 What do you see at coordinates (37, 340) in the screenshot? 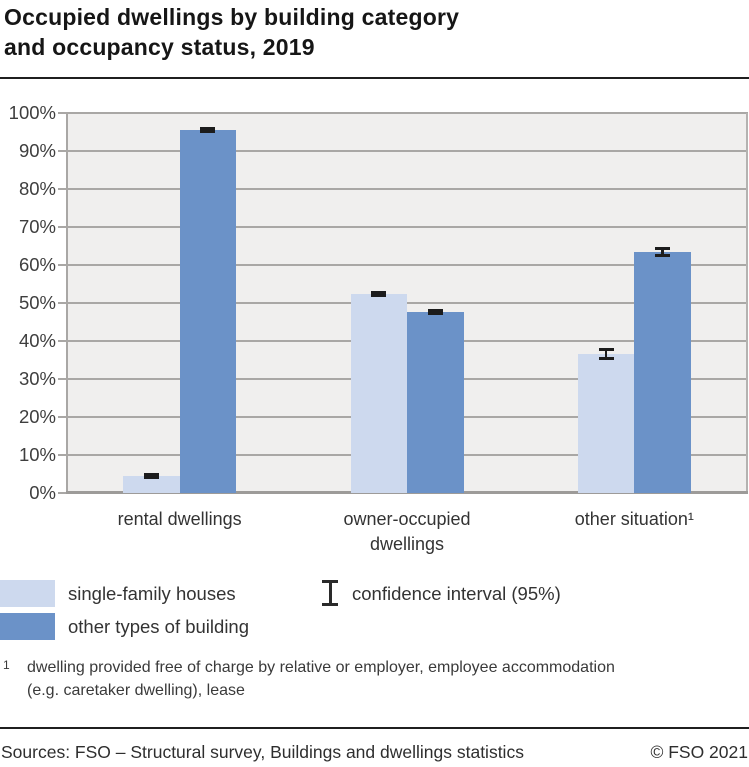
I see `y-axis-label: 40%` at bounding box center [37, 340].